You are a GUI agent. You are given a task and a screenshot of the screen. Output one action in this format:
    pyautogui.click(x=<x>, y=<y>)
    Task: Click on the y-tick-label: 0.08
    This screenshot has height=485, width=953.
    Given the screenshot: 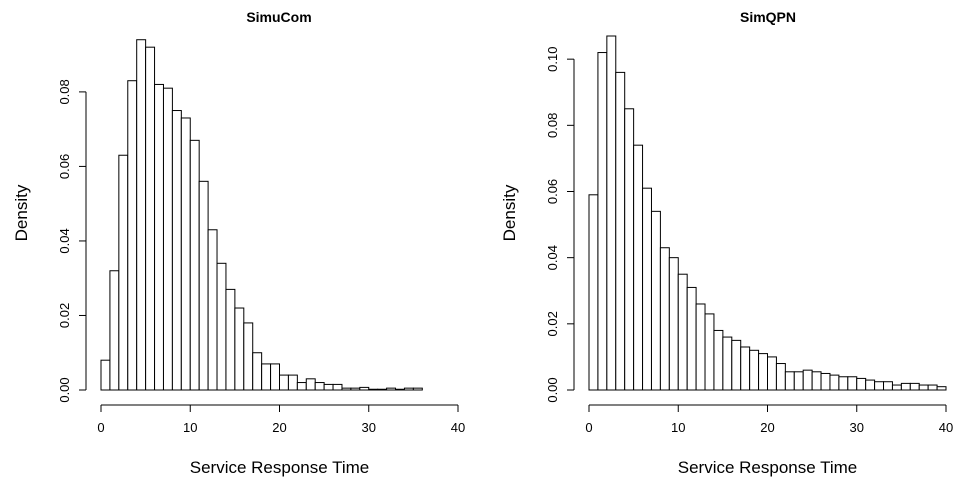 What is the action you would take?
    pyautogui.click(x=552, y=125)
    